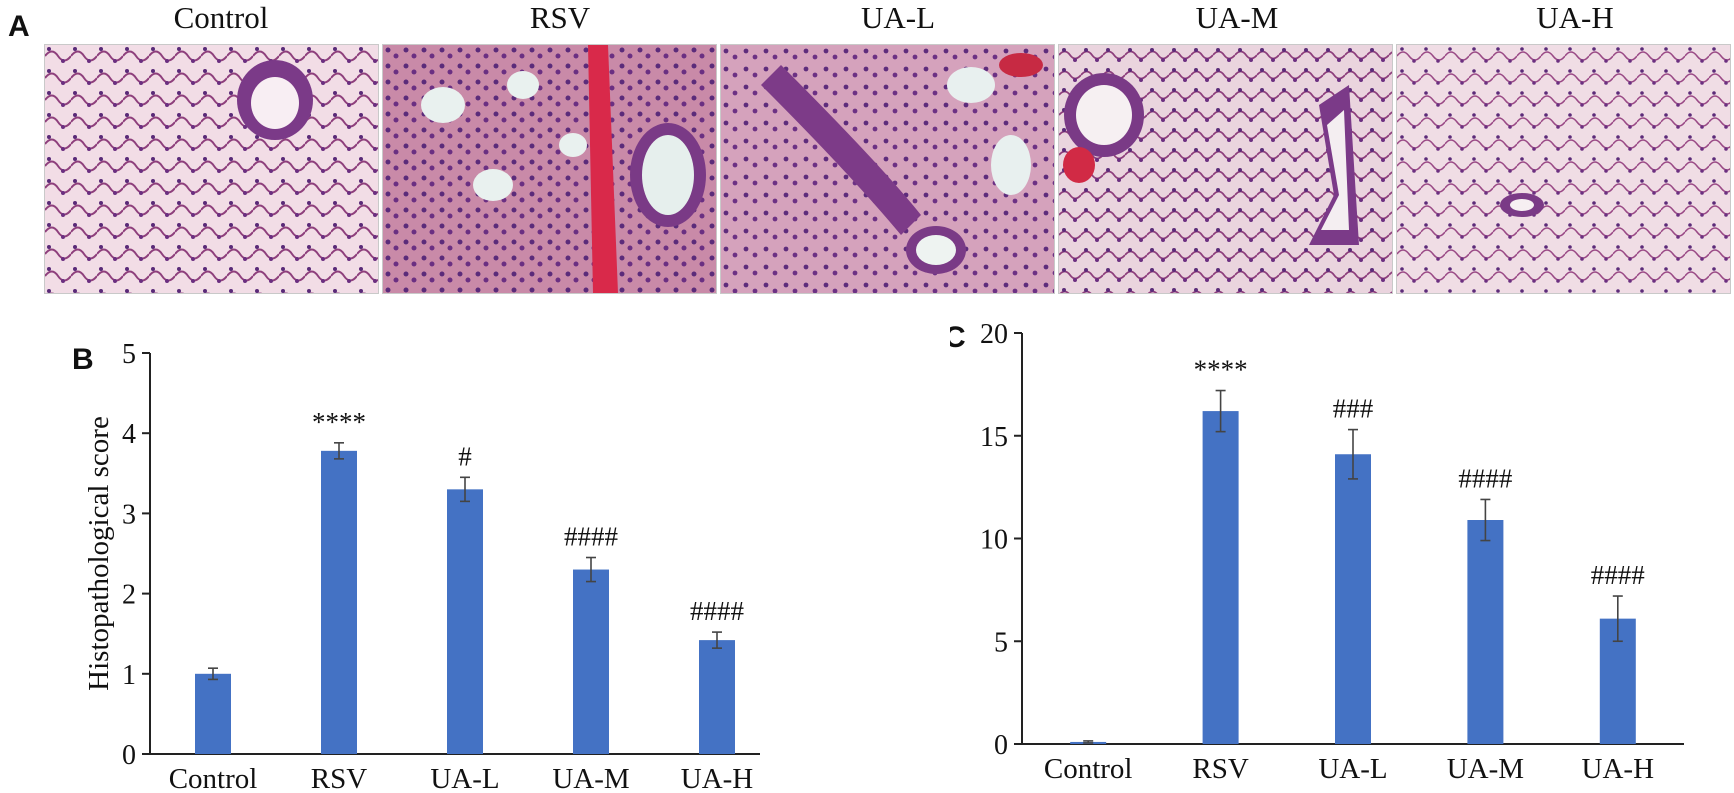  Describe the element at coordinates (1353, 409) in the screenshot. I see `significance-label: ###` at that location.